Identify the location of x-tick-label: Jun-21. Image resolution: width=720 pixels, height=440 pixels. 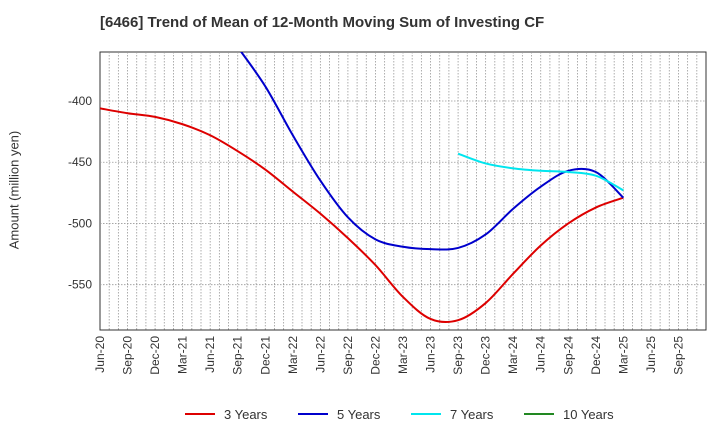
(210, 354).